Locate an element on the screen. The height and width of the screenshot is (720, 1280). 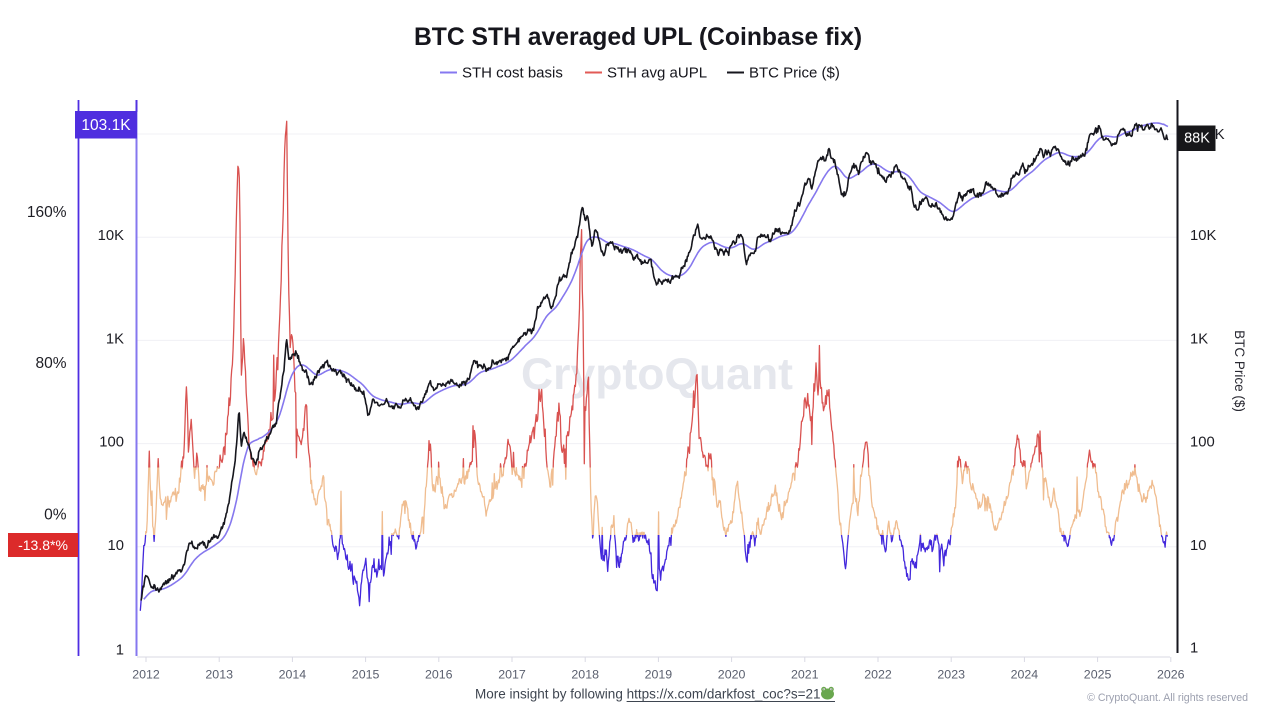
svg-text: 80% is located at coordinates (50, 363).